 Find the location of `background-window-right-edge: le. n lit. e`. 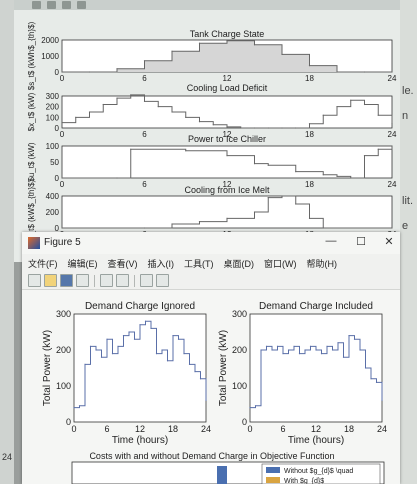

background-window-right-edge: le. n lit. e is located at coordinates (408, 242).